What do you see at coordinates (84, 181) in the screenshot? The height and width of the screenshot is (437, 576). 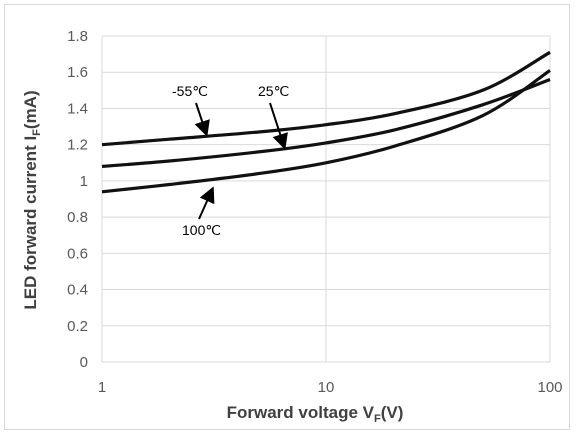 I see `y-tick-label: 1` at bounding box center [84, 181].